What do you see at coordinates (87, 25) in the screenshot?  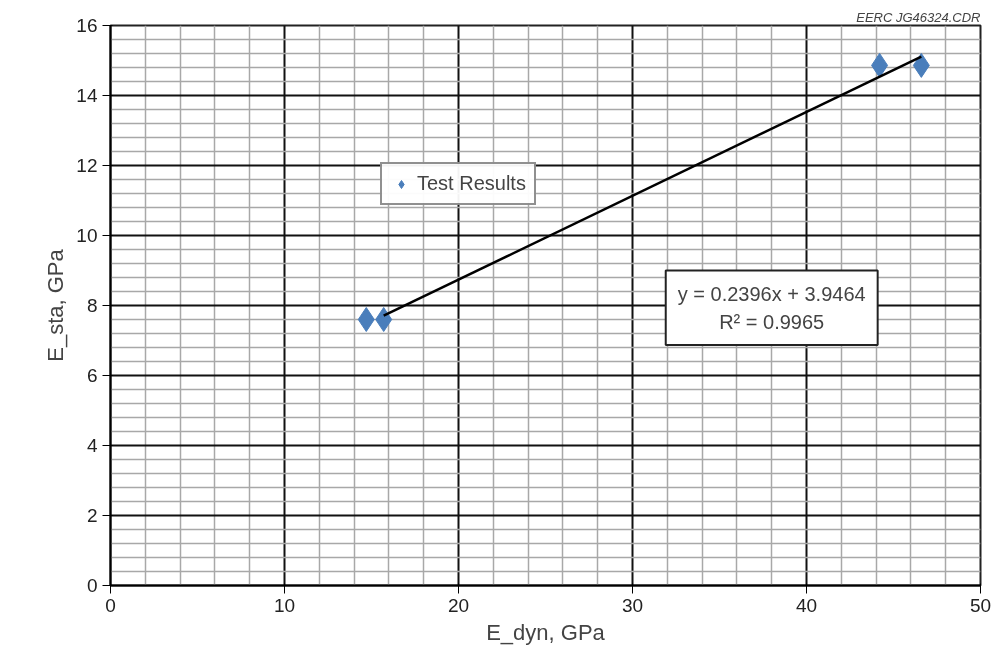 I see `y-tick-label: 16` at bounding box center [87, 25].